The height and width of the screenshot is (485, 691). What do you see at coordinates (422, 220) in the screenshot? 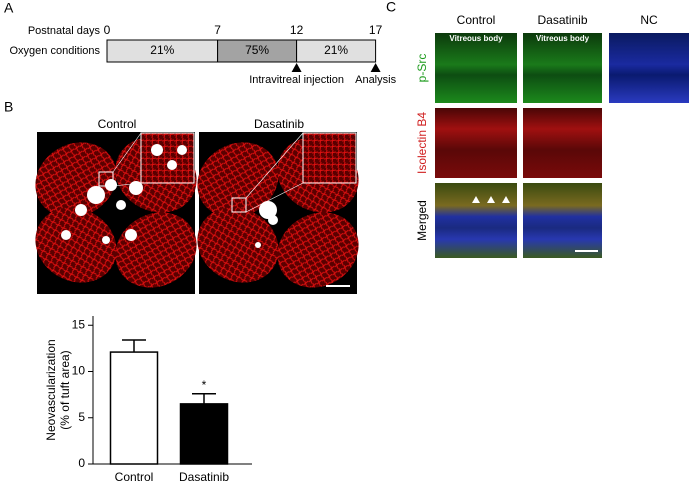
I see `row-label: Merged` at bounding box center [422, 220].